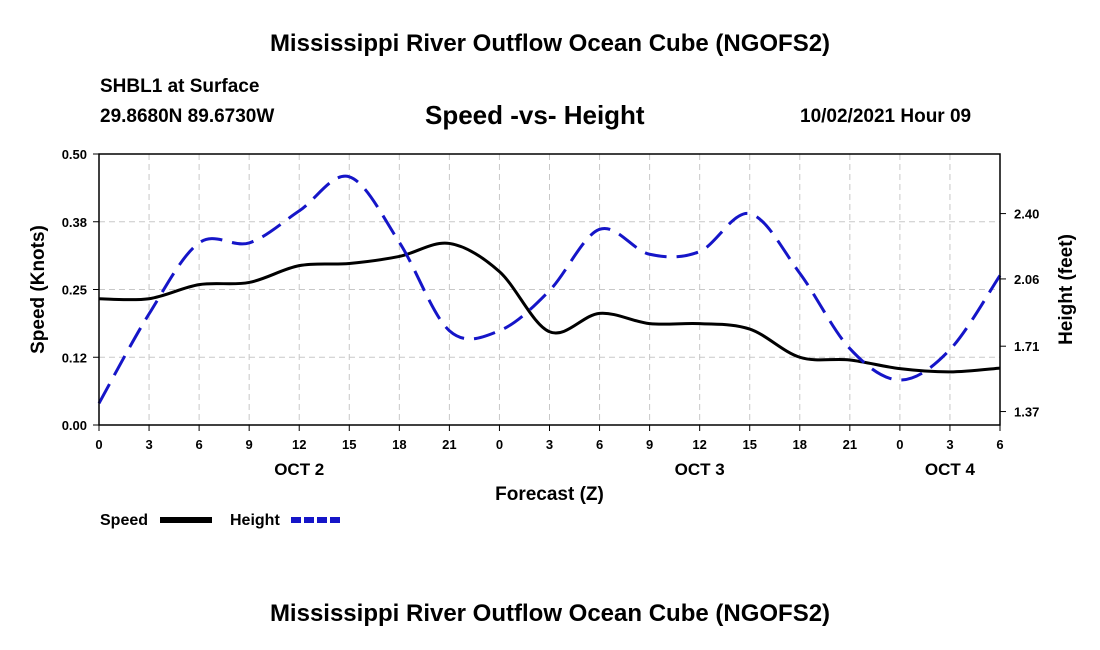 This screenshot has width=1100, height=650. Describe the element at coordinates (74, 357) in the screenshot. I see `y-tick-label: 0.12` at that location.